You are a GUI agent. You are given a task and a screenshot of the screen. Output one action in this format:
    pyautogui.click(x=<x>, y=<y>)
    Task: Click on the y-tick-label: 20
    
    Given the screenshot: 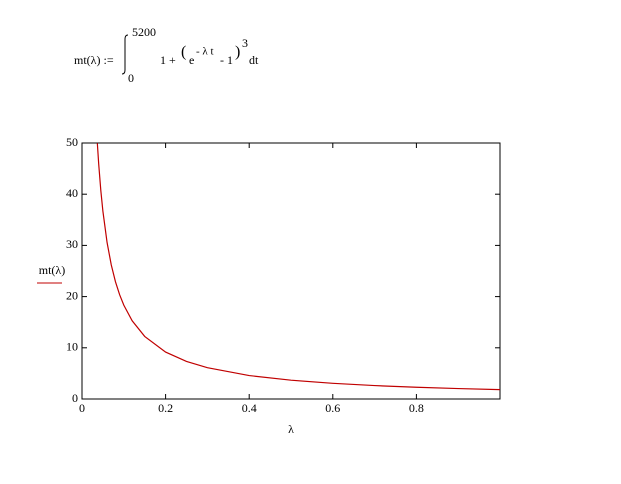 What is the action you would take?
    pyautogui.click(x=72, y=295)
    